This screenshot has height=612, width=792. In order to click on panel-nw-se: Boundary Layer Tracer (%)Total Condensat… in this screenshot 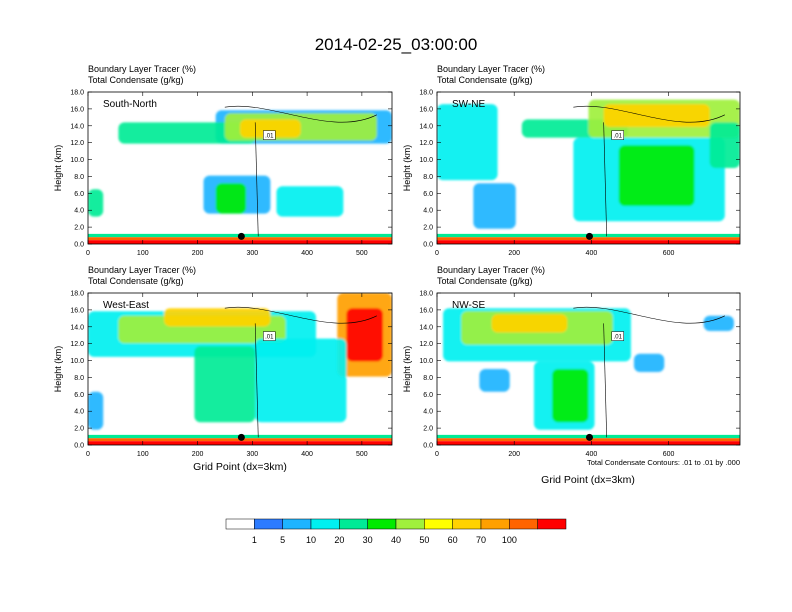, I will do `click(571, 361)`.